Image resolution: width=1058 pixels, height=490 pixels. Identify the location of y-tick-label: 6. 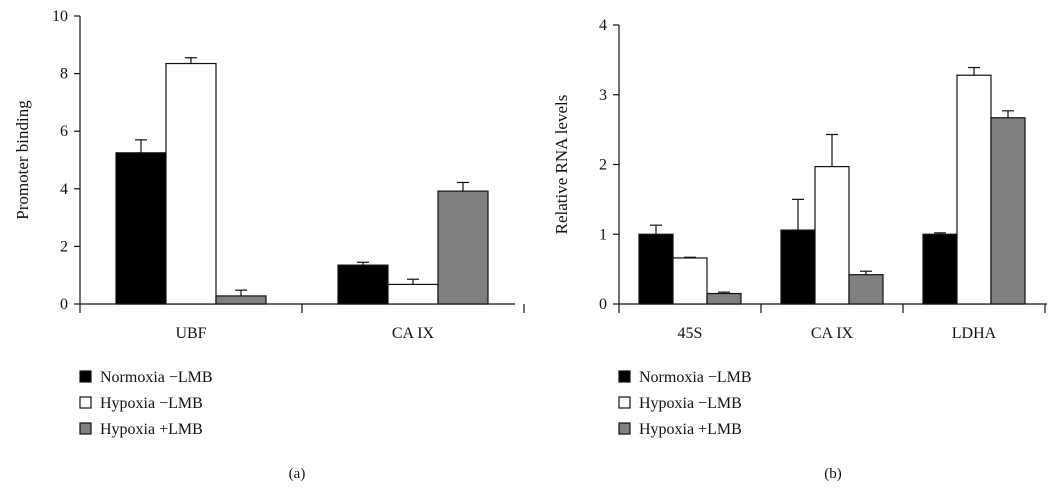
(64, 131).